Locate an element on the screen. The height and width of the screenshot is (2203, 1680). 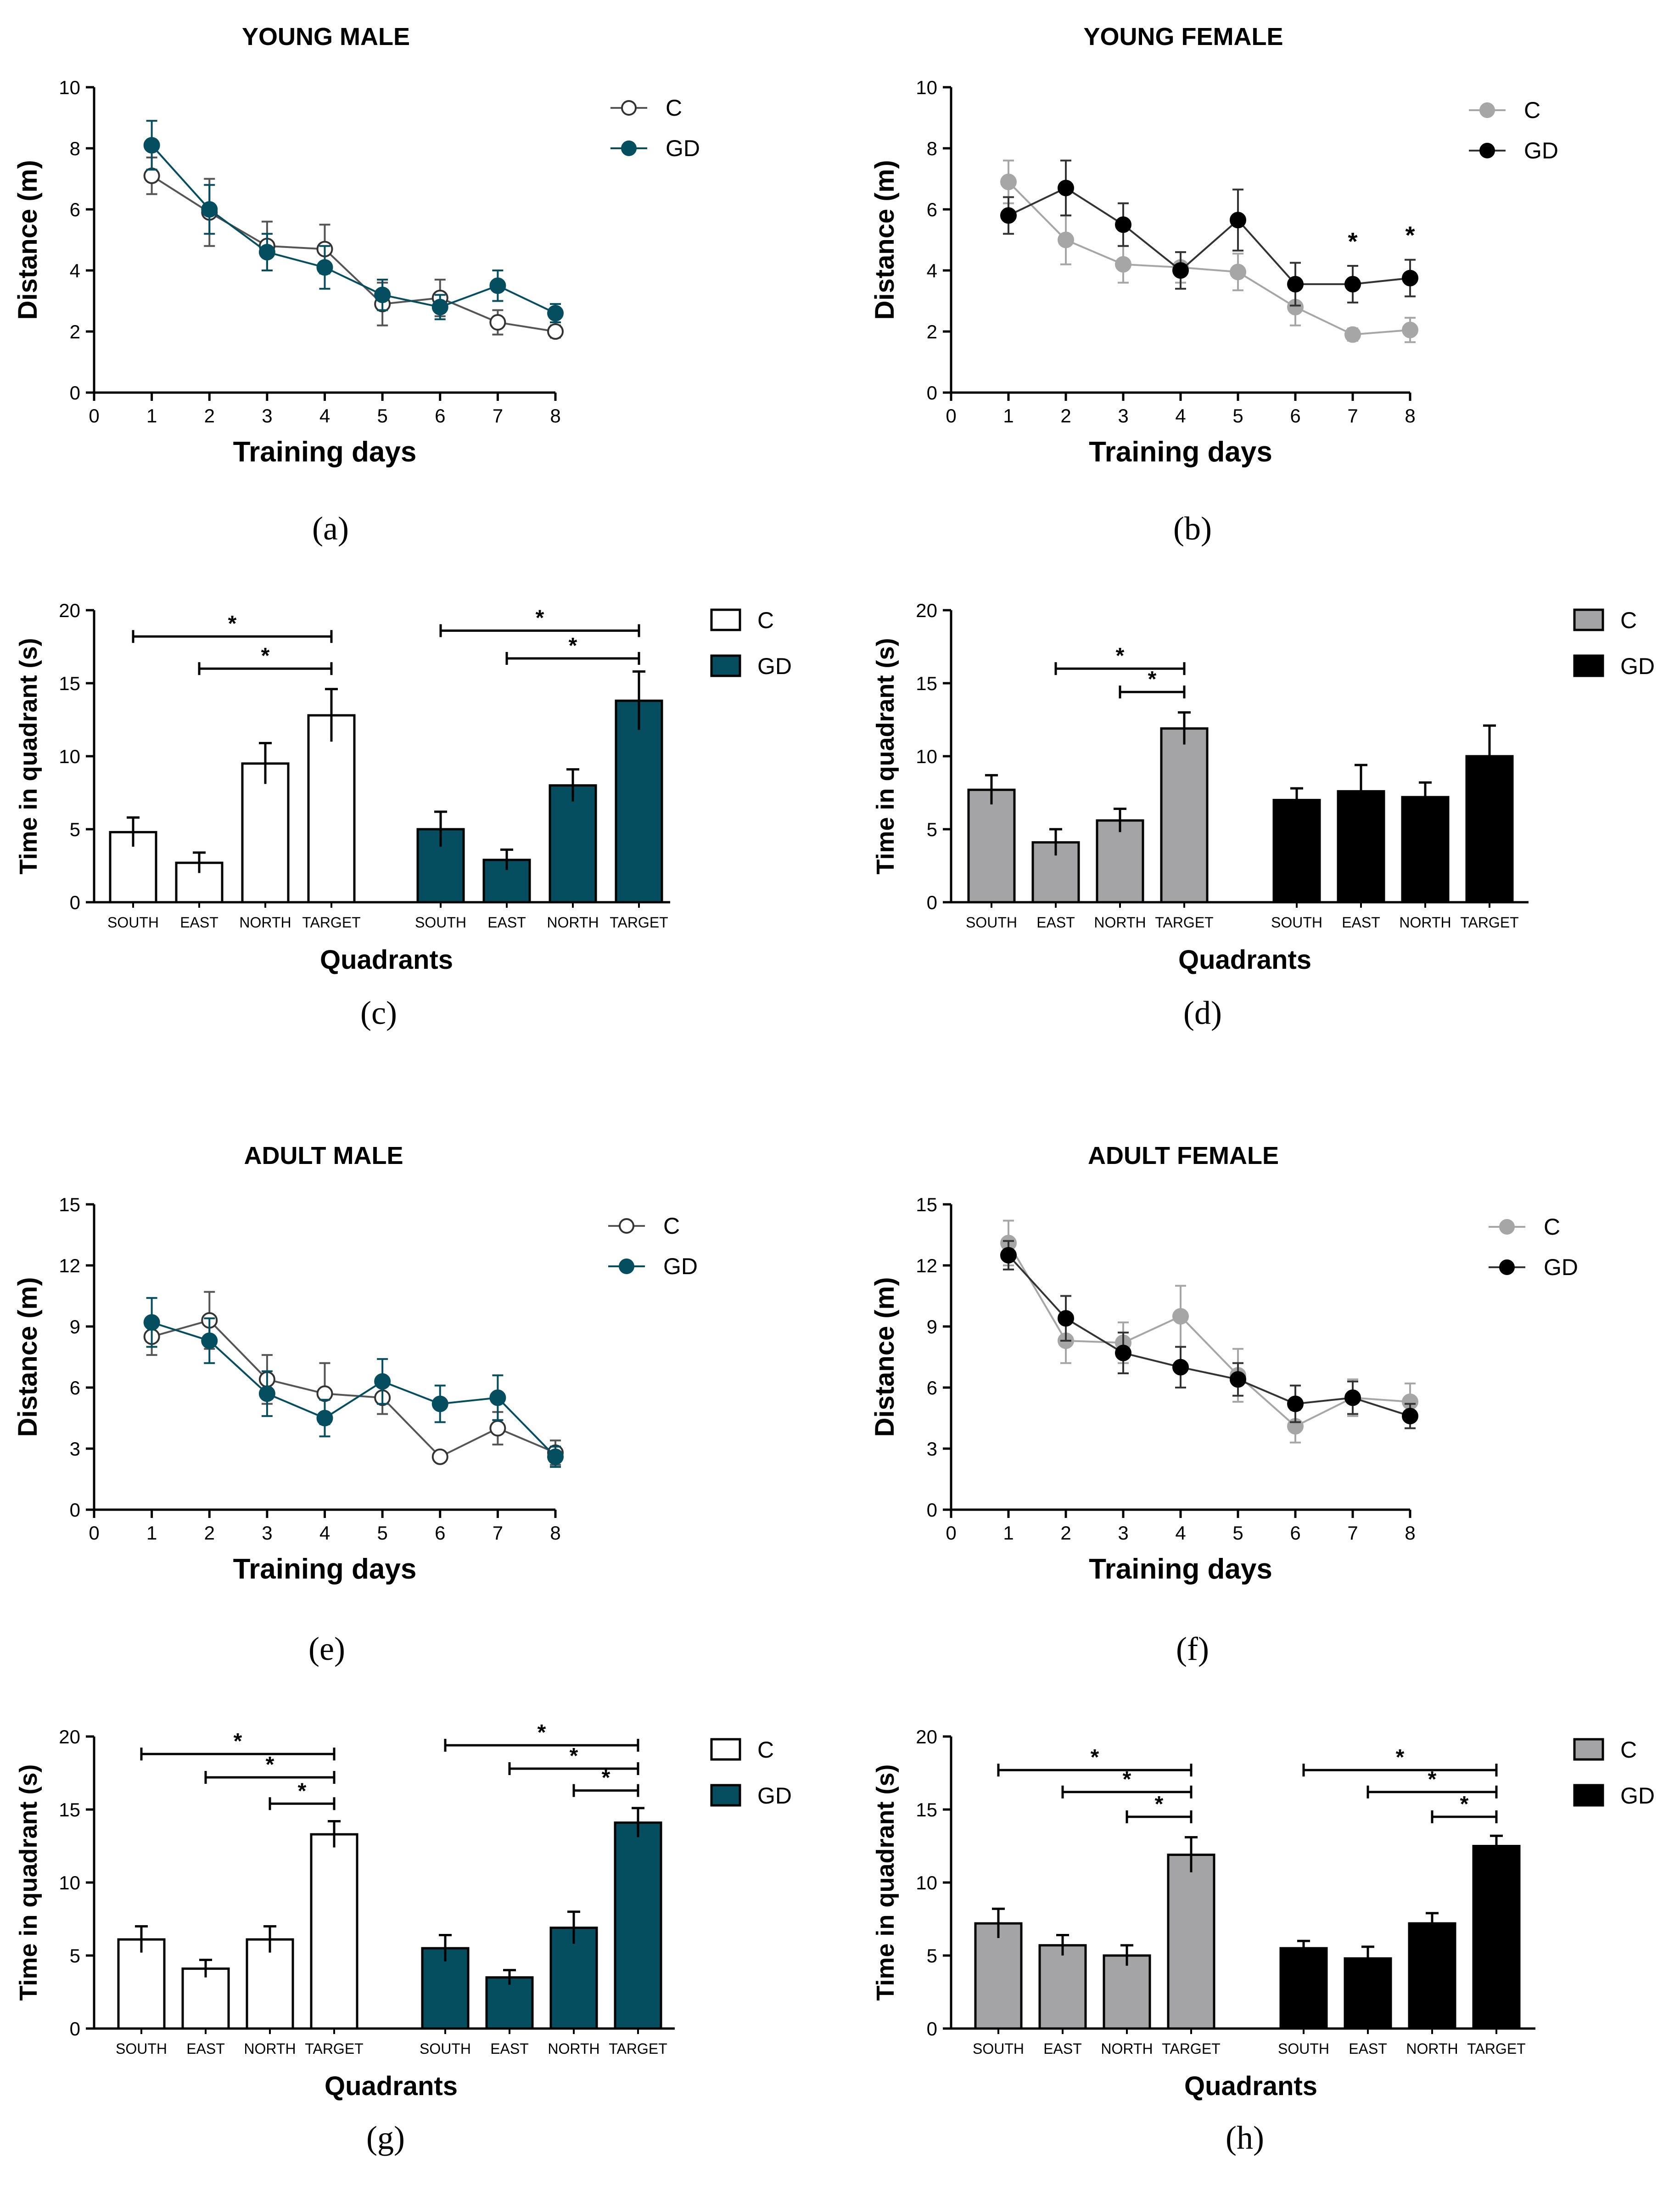
x-axis-label: Quadrants is located at coordinates (1250, 2086).